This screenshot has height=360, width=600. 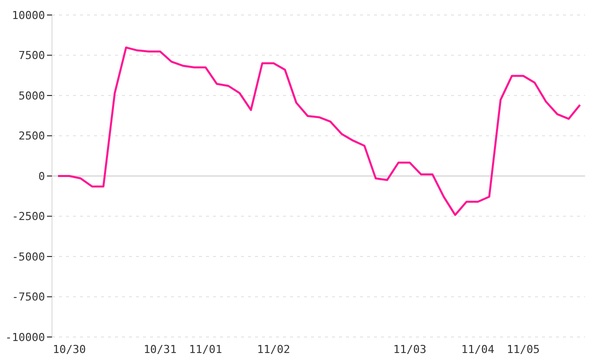 I want to click on y-tick-label: 10000, so click(x=28, y=15).